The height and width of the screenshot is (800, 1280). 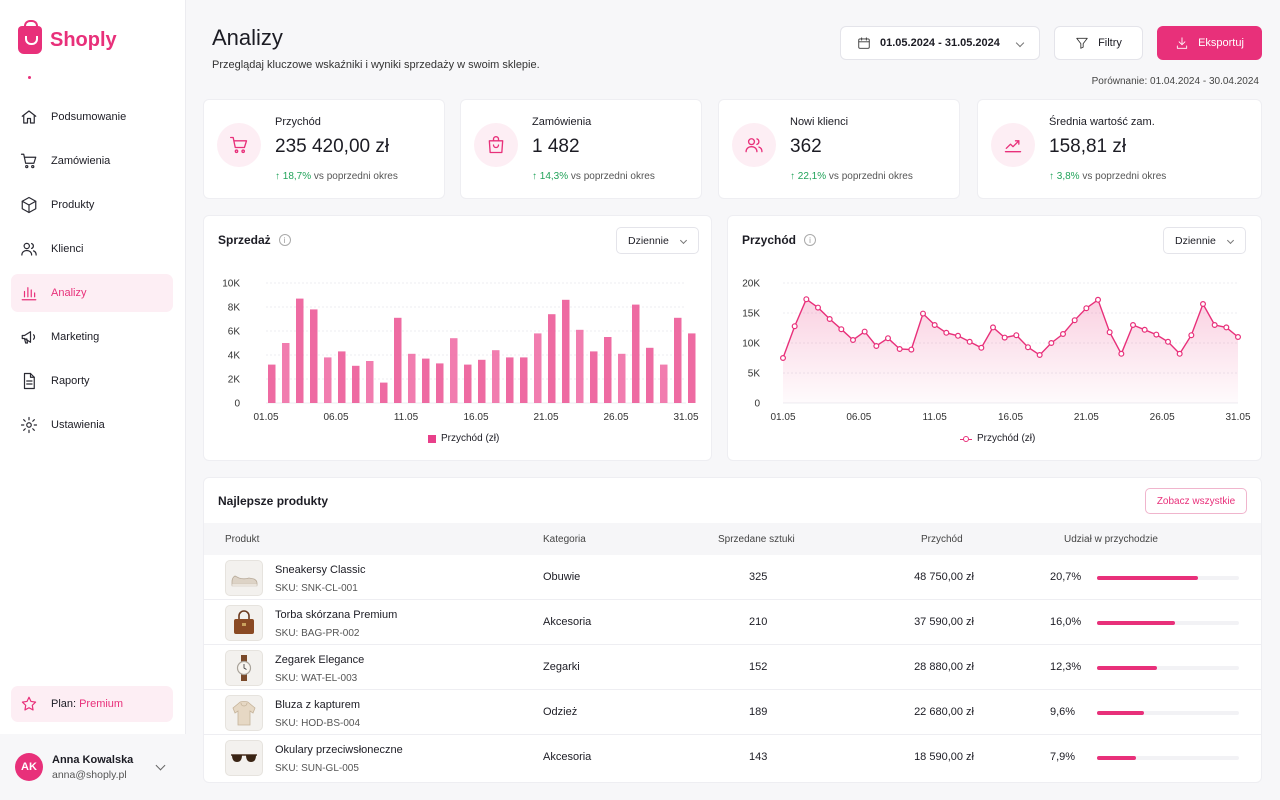 What do you see at coordinates (93, 759) in the screenshot?
I see `user-name: Anna Kowalska` at bounding box center [93, 759].